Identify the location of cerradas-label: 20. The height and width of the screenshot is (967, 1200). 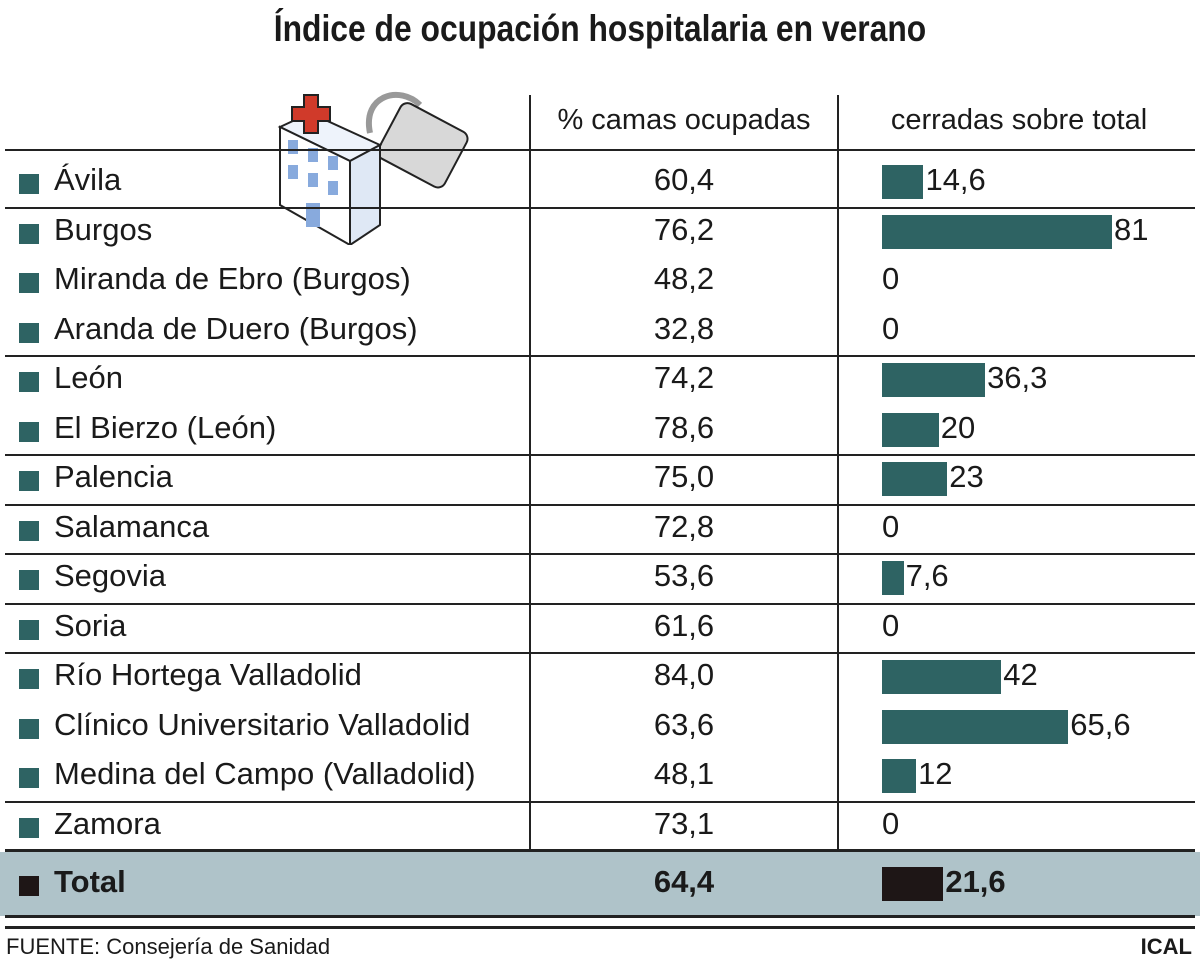
(958, 427).